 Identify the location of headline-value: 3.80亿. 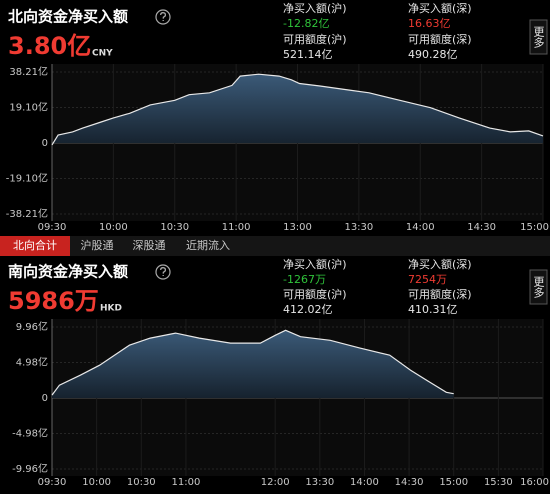
(49, 46).